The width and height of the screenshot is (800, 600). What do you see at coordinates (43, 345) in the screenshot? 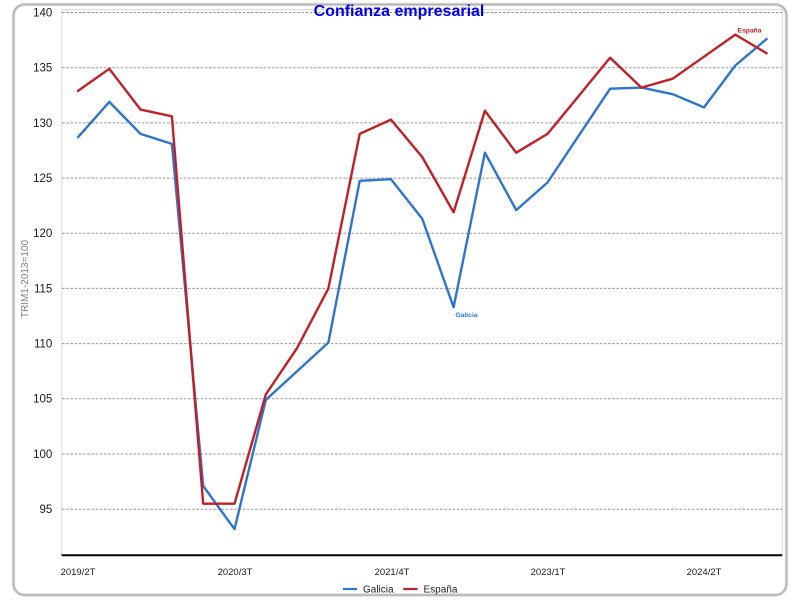
I see `svg-text: 110` at bounding box center [43, 345].